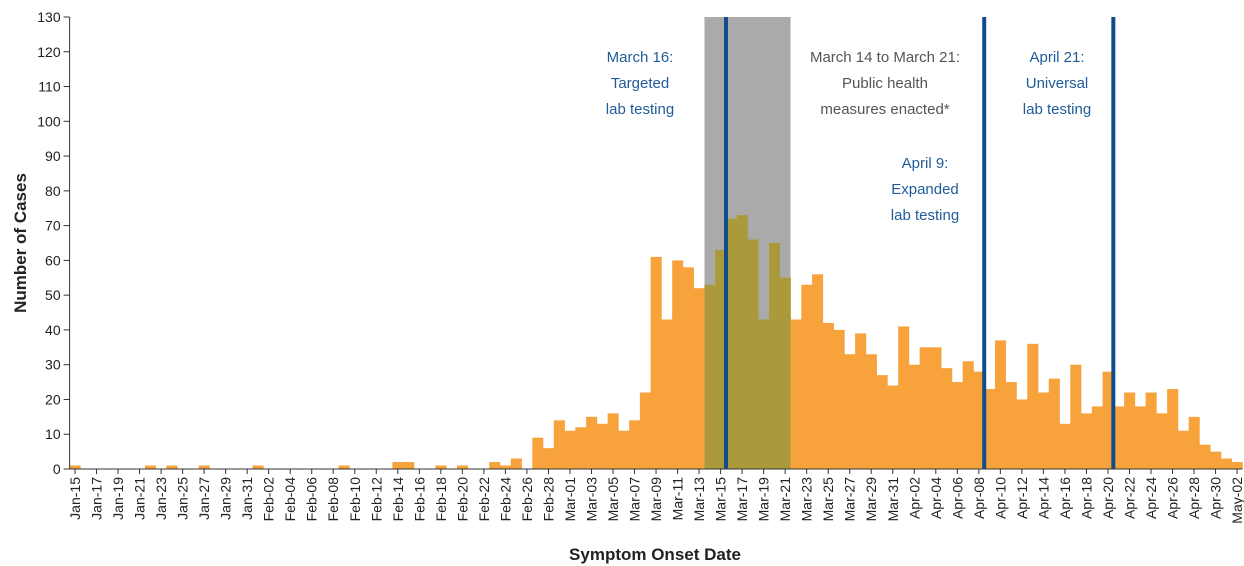 This screenshot has width=1244, height=566. What do you see at coordinates (828, 499) in the screenshot?
I see `x-tick-label: Mar-25` at bounding box center [828, 499].